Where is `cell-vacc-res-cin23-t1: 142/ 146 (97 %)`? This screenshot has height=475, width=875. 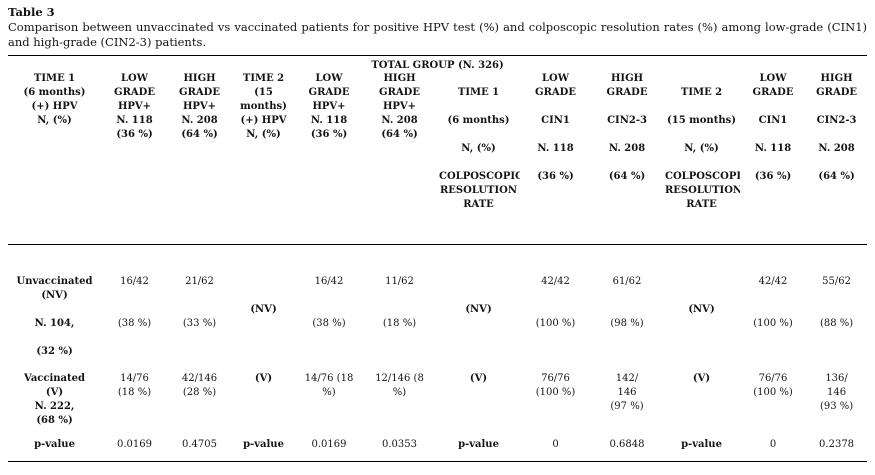 cell-vacc-res-cin23-t1: 142/ 146 (97 %) is located at coordinates (627, 392).